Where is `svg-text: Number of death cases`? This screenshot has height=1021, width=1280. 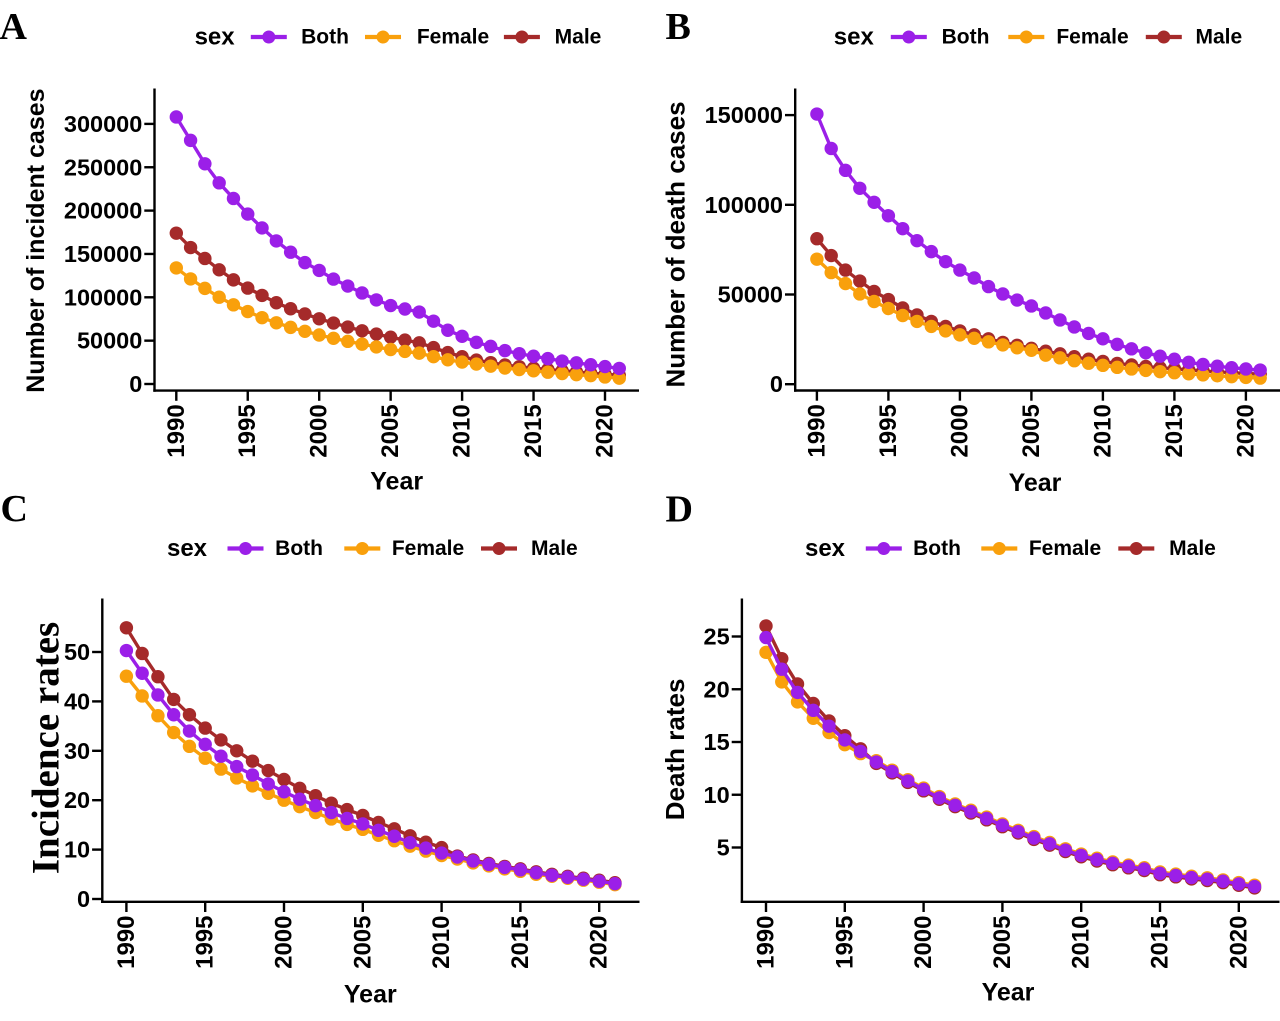 svg-text: Number of death cases is located at coordinates (676, 244).